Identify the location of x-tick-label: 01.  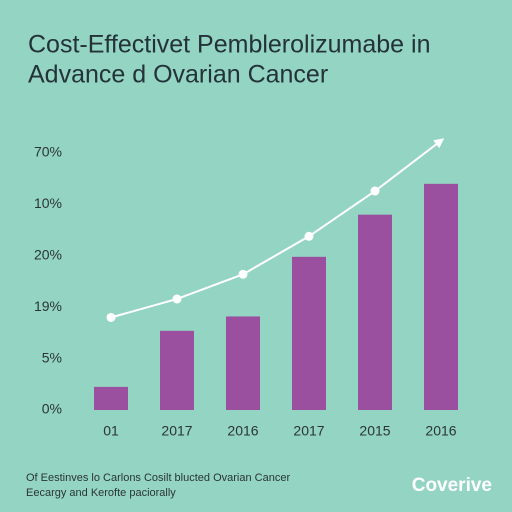
(111, 431).